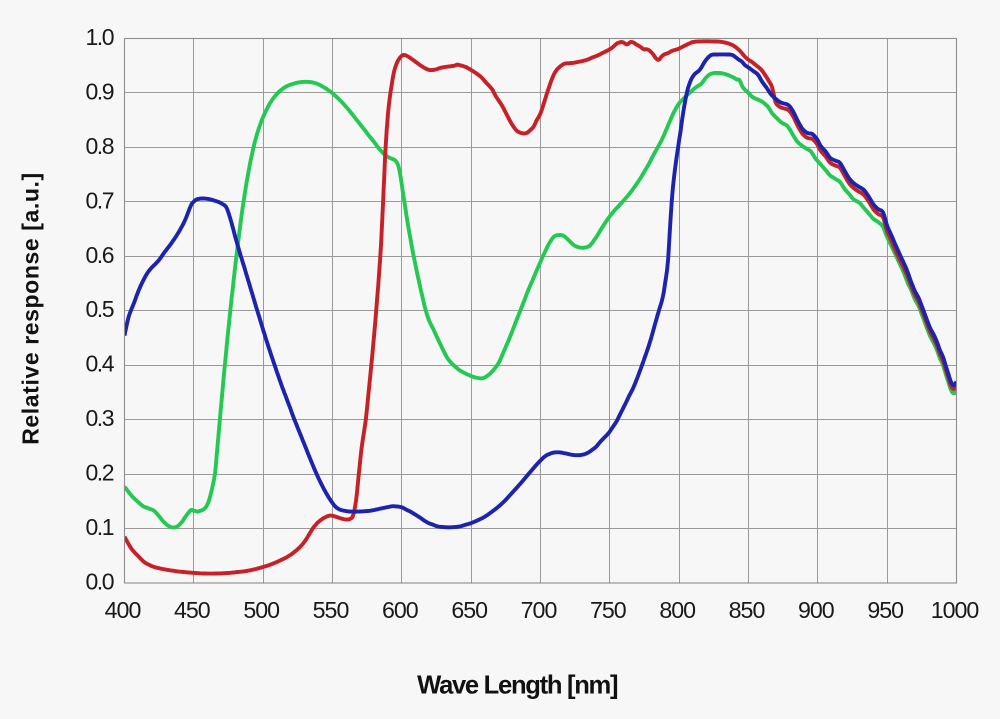  I want to click on svg-text: Wave Length [nm], so click(517, 686).